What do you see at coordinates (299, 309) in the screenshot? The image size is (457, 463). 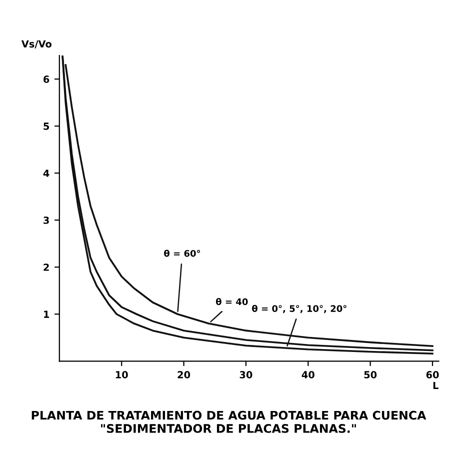 I see `annotation: θ = 0°, 5°, 10°, 20°` at bounding box center [299, 309].